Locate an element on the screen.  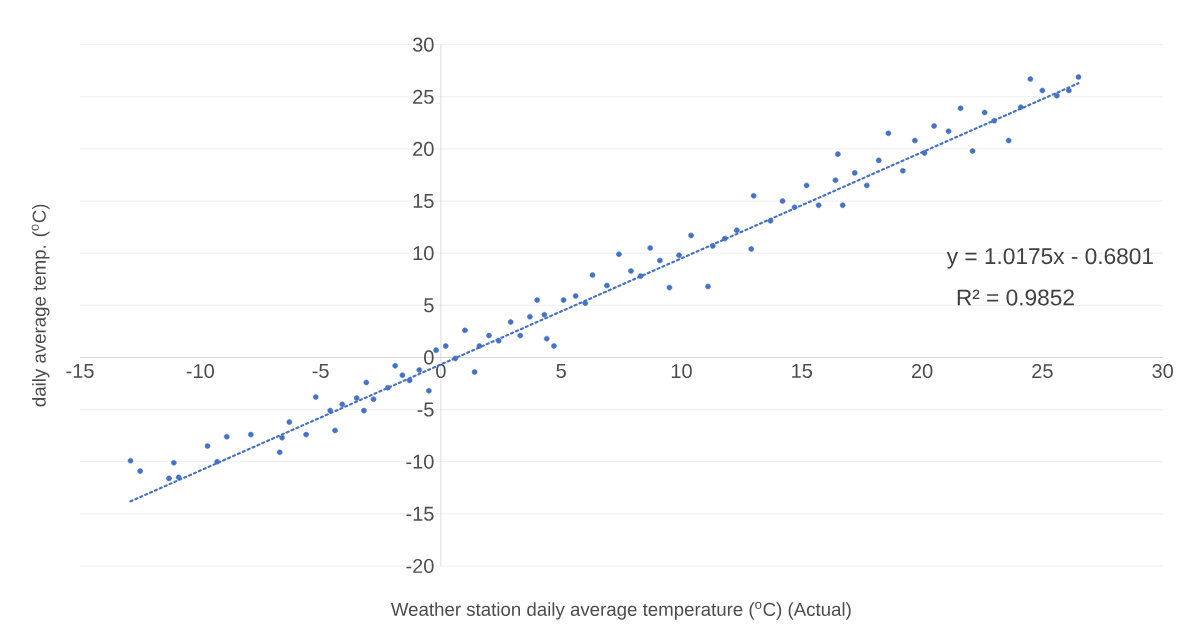
y-axis-title: daily average temp. ($^{o}$C) is located at coordinates (40, 305).